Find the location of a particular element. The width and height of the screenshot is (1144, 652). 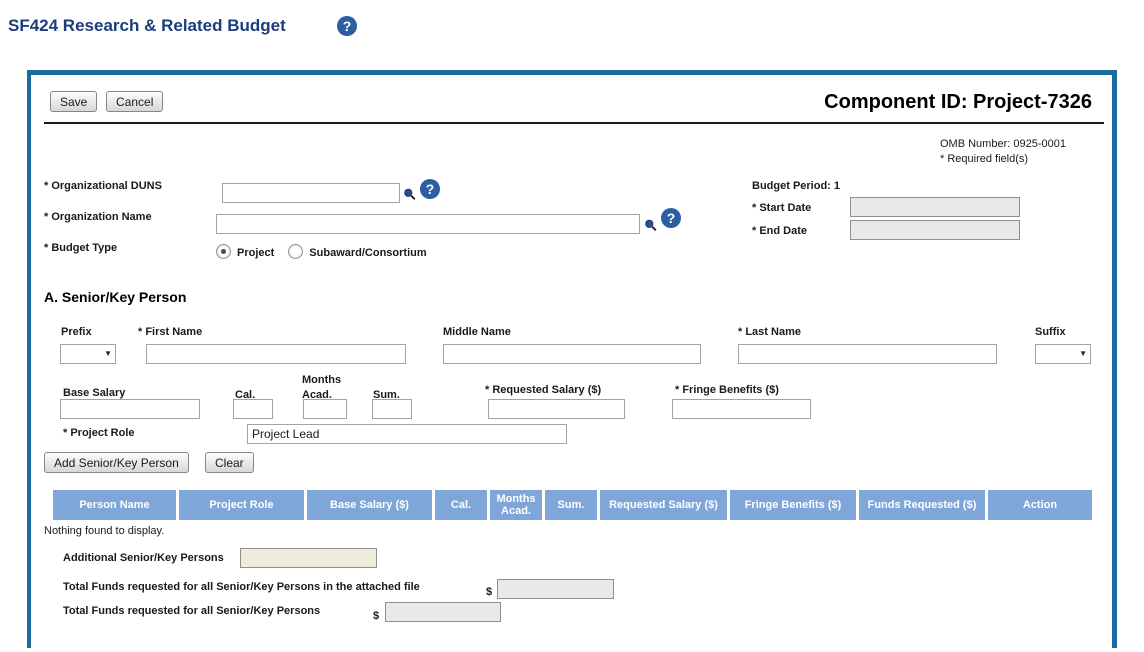

org-duns-label: * Organizational DUNS is located at coordinates (103, 186).